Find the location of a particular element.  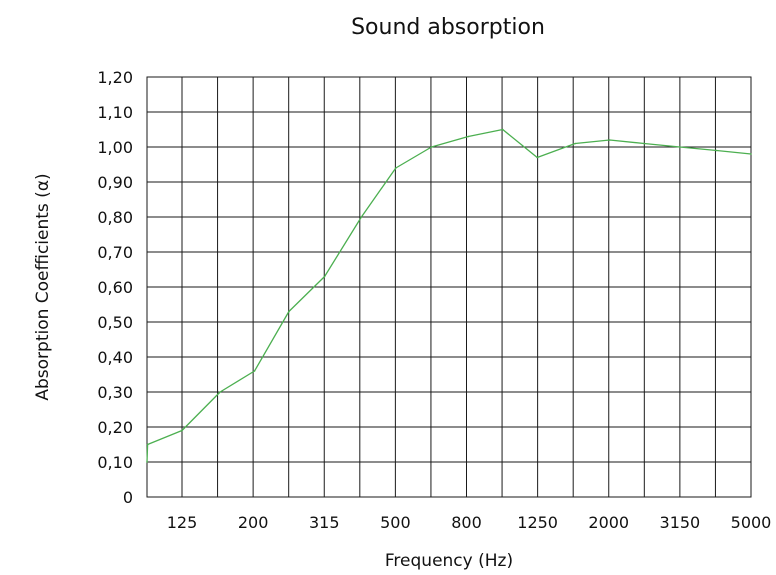

y-tick-label: 0,90 is located at coordinates (115, 182).